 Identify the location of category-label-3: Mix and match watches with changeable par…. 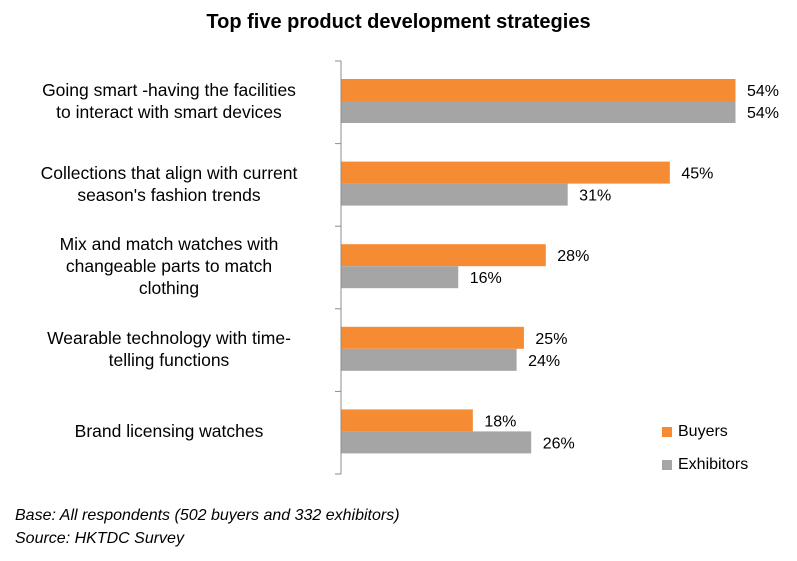
(169, 266).